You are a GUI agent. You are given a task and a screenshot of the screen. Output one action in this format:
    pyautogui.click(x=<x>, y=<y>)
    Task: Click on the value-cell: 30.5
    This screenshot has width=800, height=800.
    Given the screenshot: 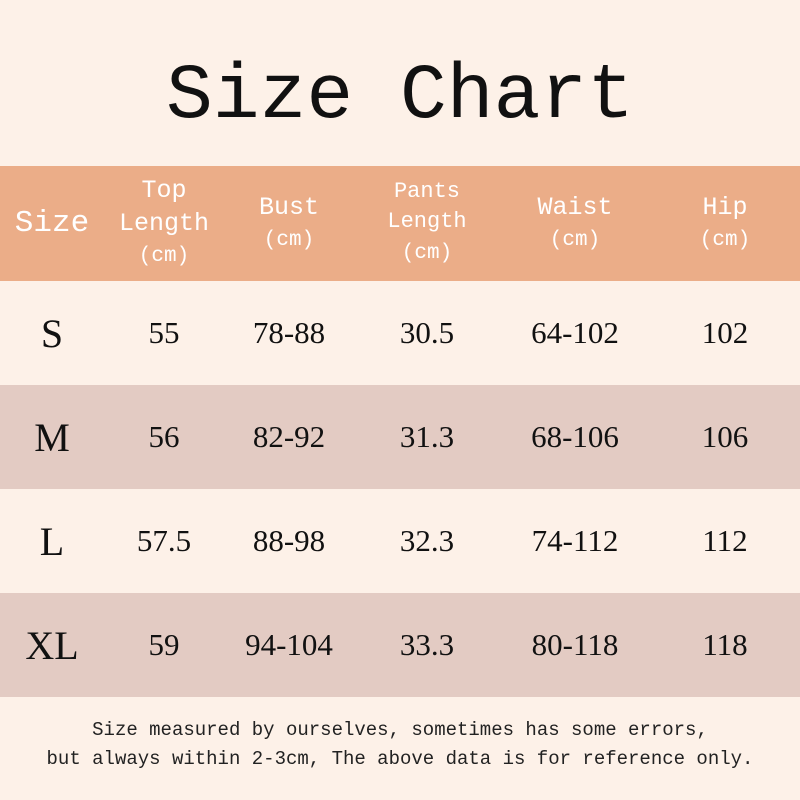 What is the action you would take?
    pyautogui.click(x=427, y=332)
    